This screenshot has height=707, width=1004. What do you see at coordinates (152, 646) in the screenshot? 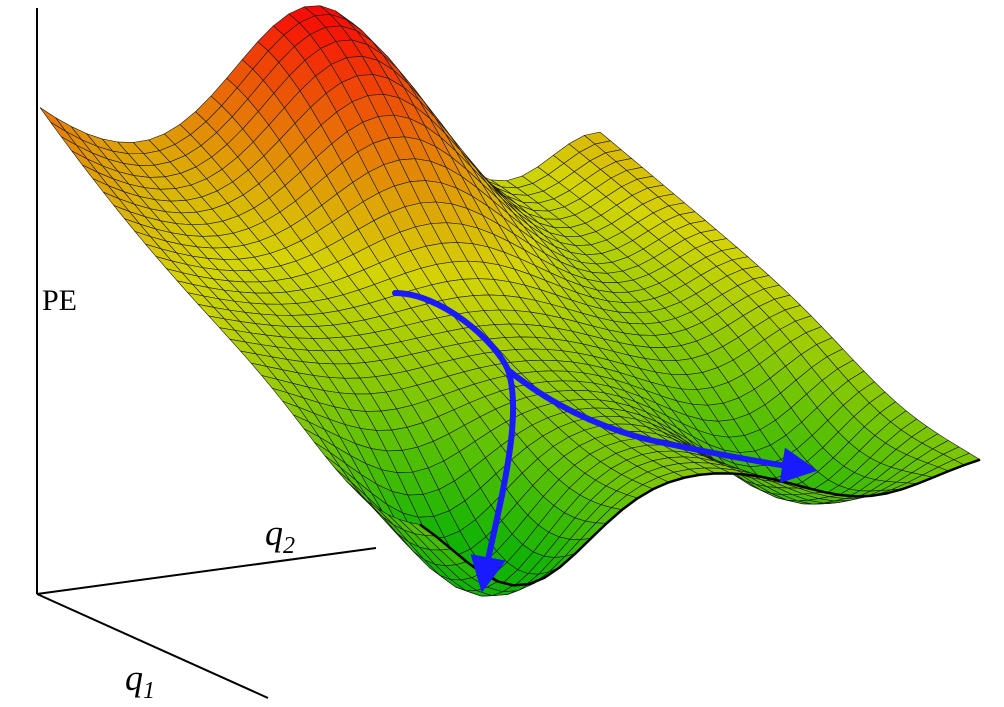
I see `q1-axis` at bounding box center [152, 646].